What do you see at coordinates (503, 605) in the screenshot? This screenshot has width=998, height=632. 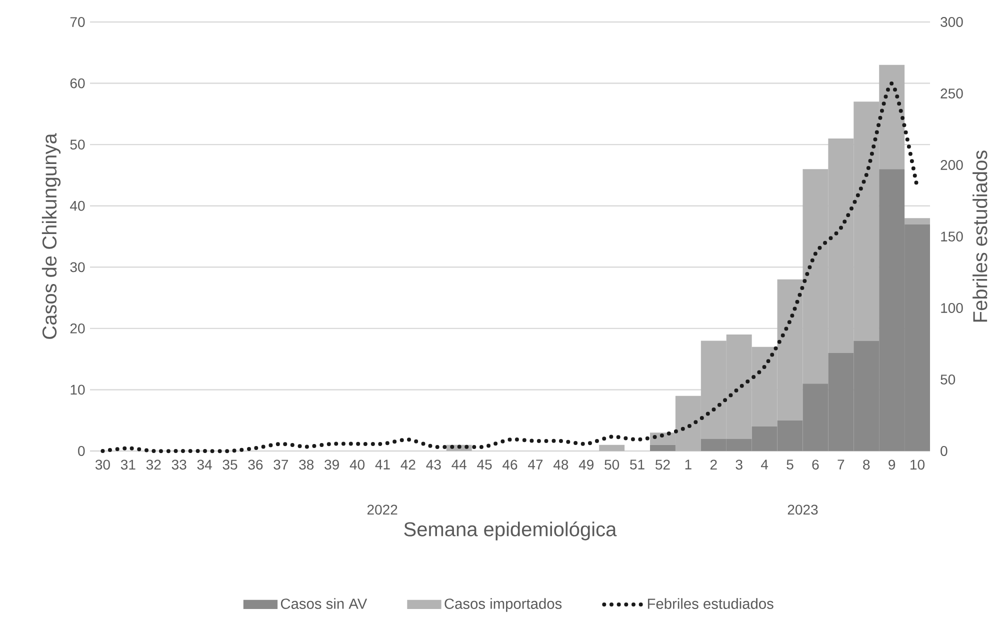 I see `legend-label: Casos importados` at bounding box center [503, 605].